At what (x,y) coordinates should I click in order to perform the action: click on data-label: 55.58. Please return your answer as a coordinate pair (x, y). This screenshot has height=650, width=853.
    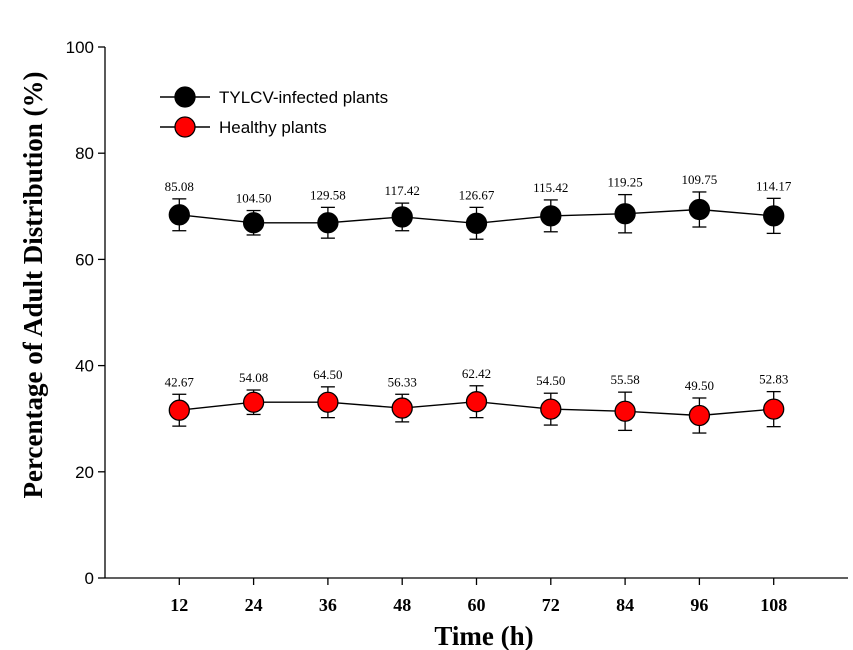
    Looking at the image, I should click on (624, 379).